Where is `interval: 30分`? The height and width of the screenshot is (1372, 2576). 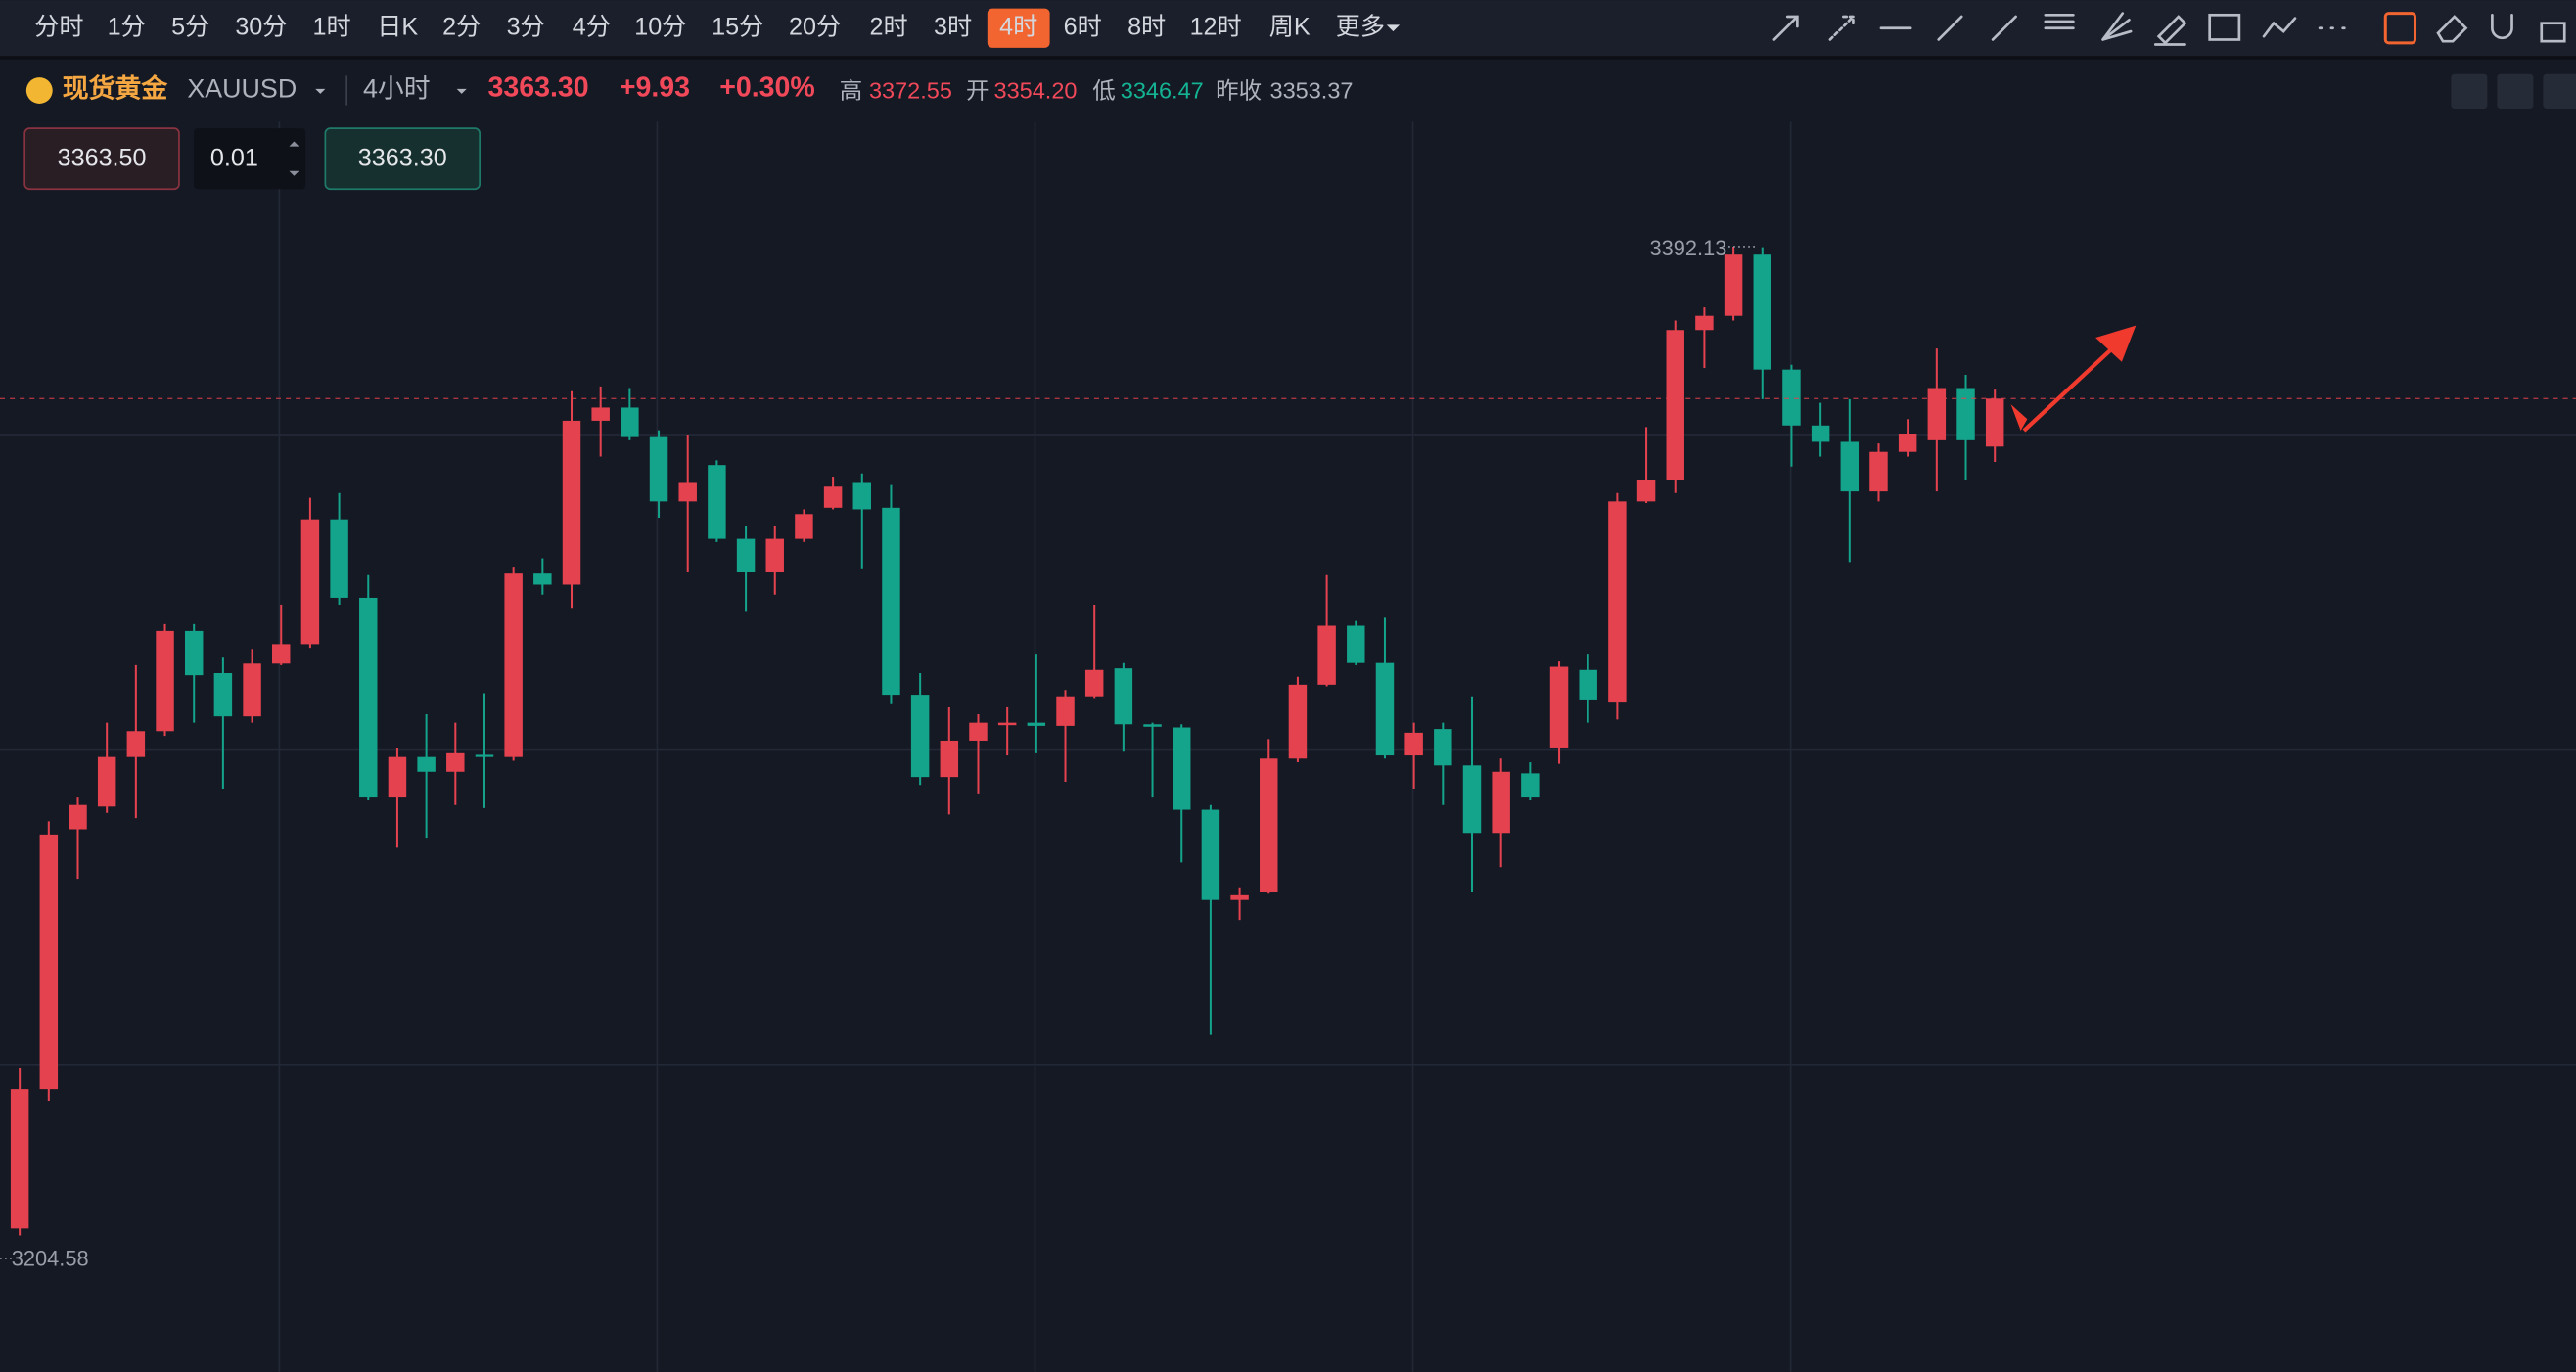 interval: 30分 is located at coordinates (261, 27).